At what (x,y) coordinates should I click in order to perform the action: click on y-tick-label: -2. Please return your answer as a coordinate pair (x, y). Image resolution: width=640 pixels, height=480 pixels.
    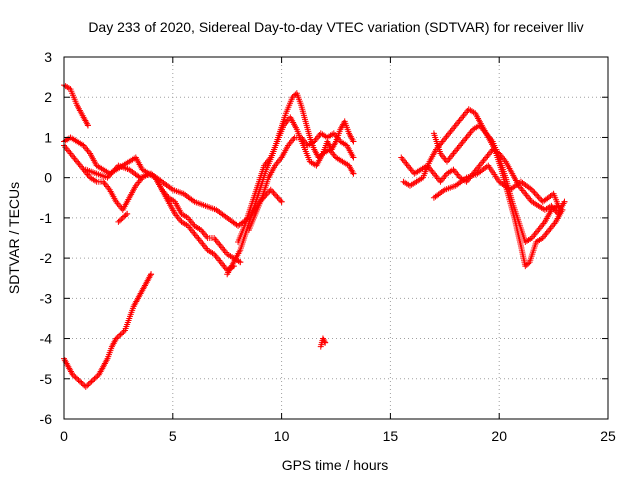
    Looking at the image, I should click on (46, 258).